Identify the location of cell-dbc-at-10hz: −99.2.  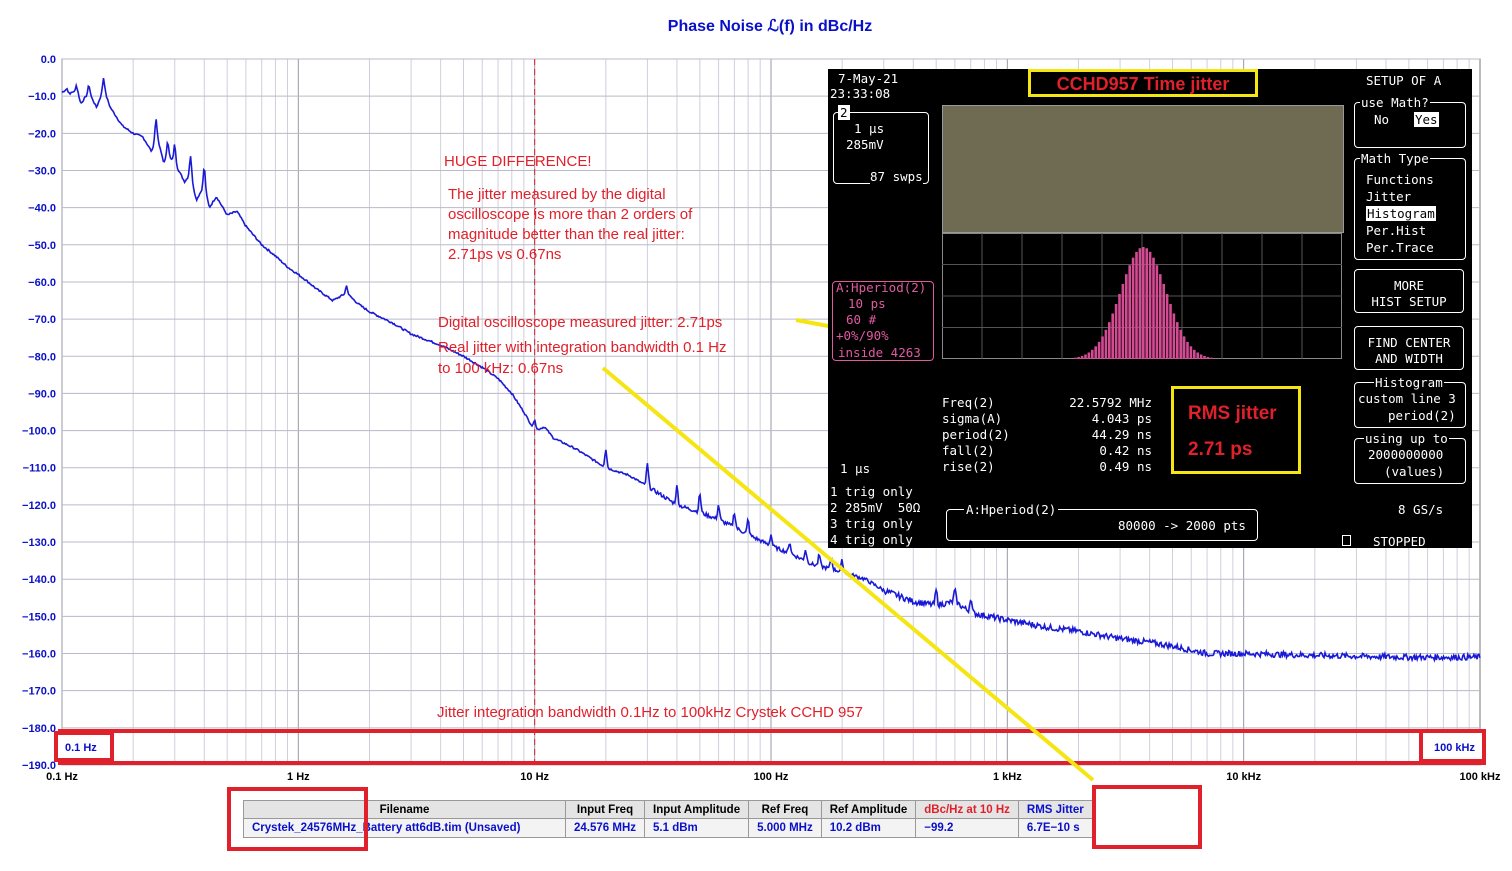
(967, 828).